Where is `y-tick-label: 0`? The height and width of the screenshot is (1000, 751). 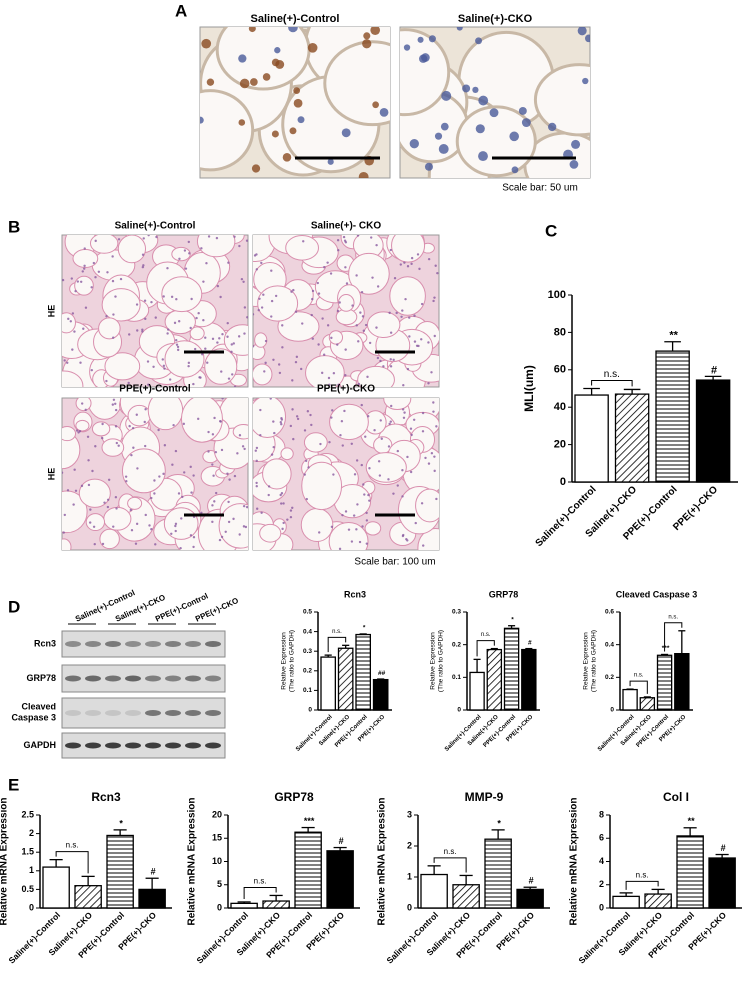
y-tick-label: 0 is located at coordinates (310, 710).